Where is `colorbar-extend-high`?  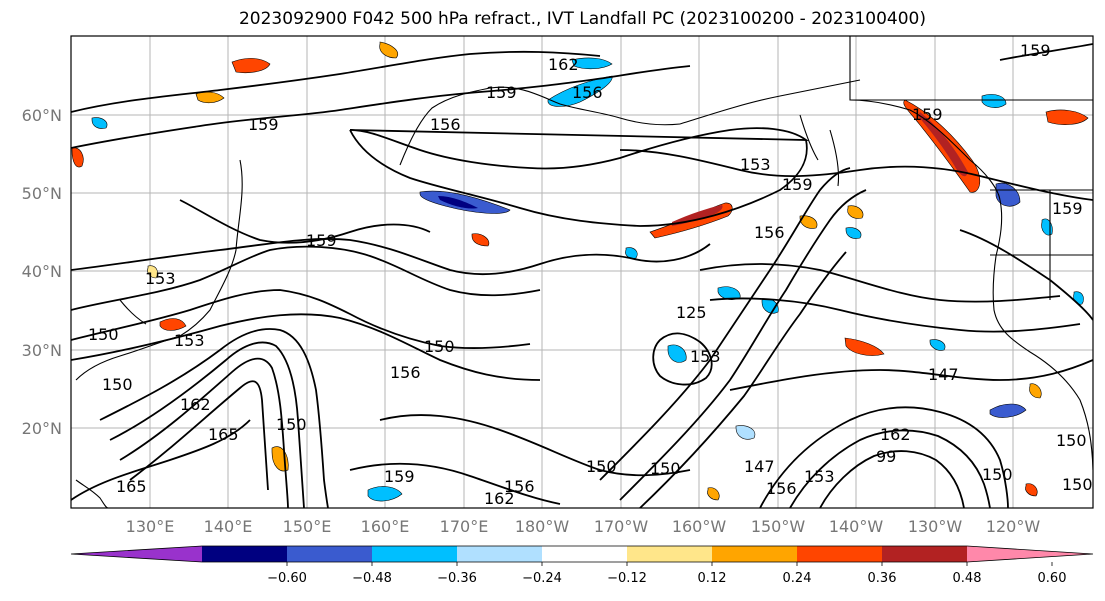
colorbar-extend-high is located at coordinates (1030, 554).